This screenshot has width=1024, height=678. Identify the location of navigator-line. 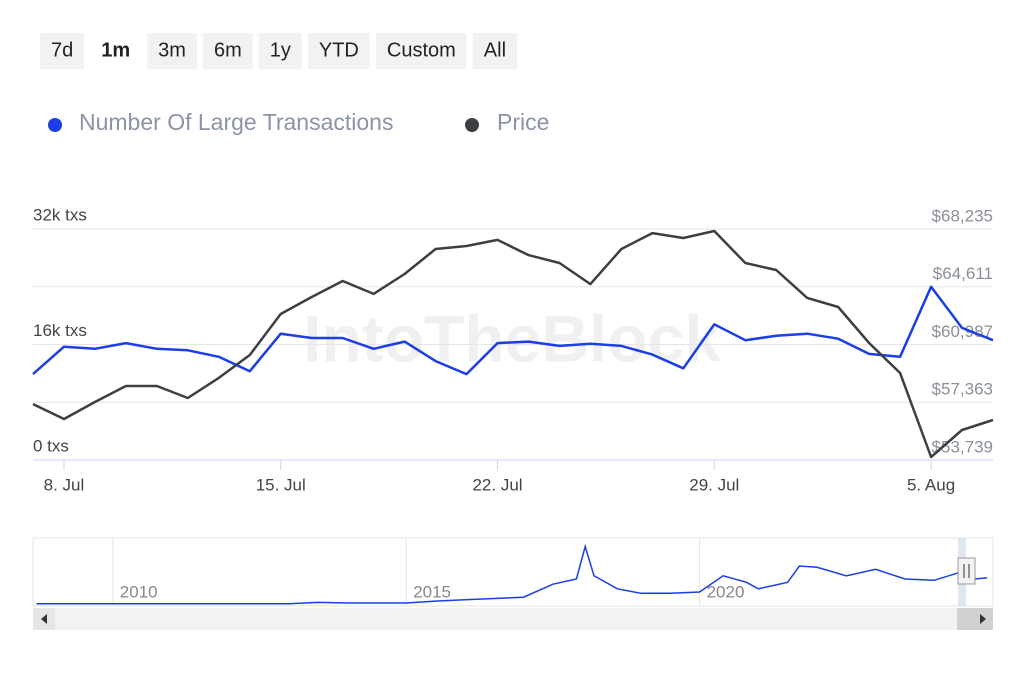
(512, 574).